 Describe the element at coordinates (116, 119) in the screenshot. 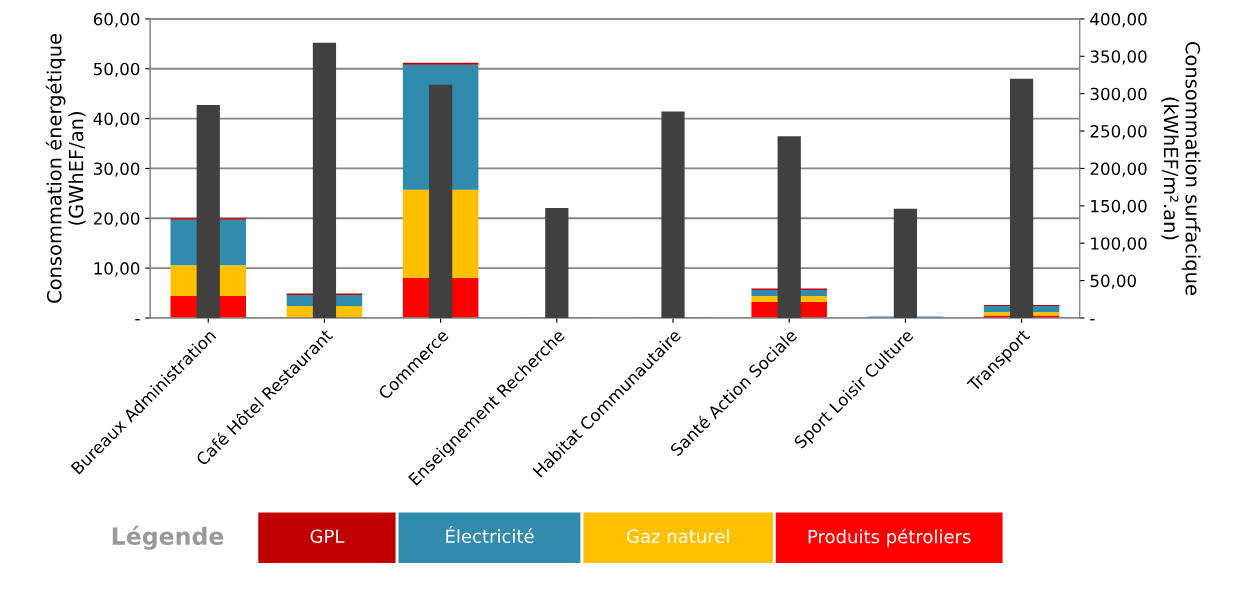

I see `y-tick-label: 40,00` at that location.